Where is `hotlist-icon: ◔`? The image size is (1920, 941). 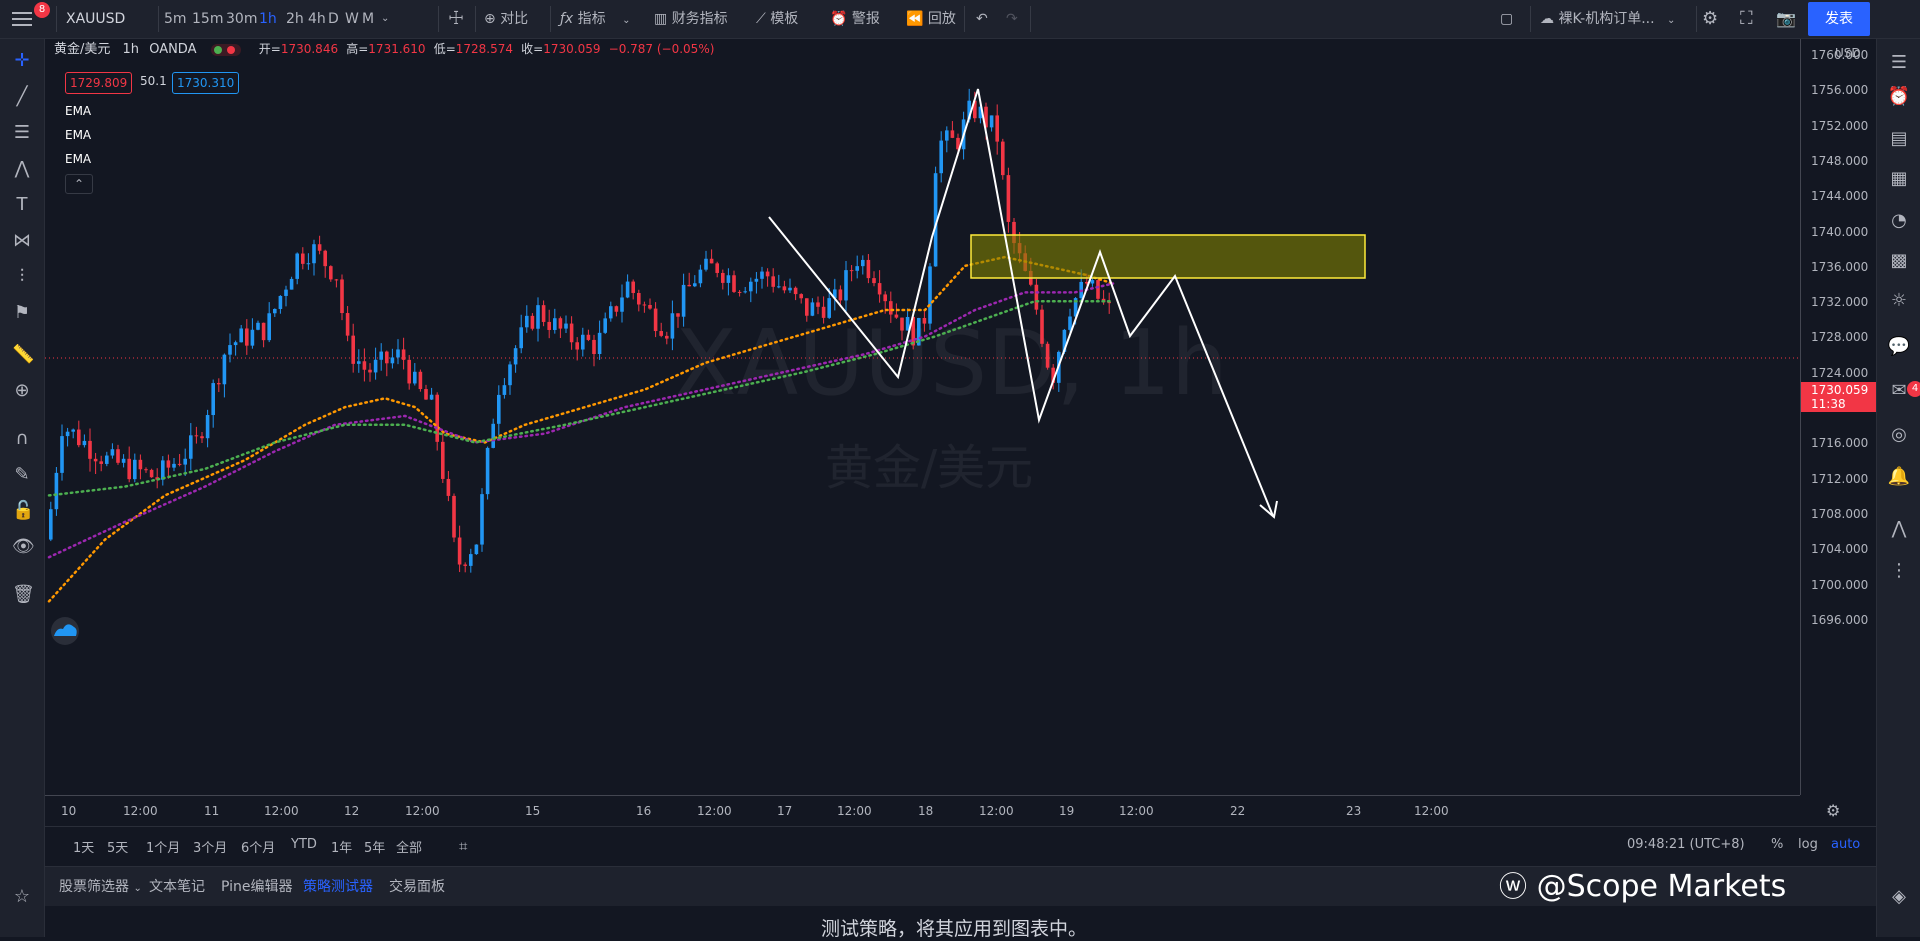 hotlist-icon: ◔ is located at coordinates (1899, 220).